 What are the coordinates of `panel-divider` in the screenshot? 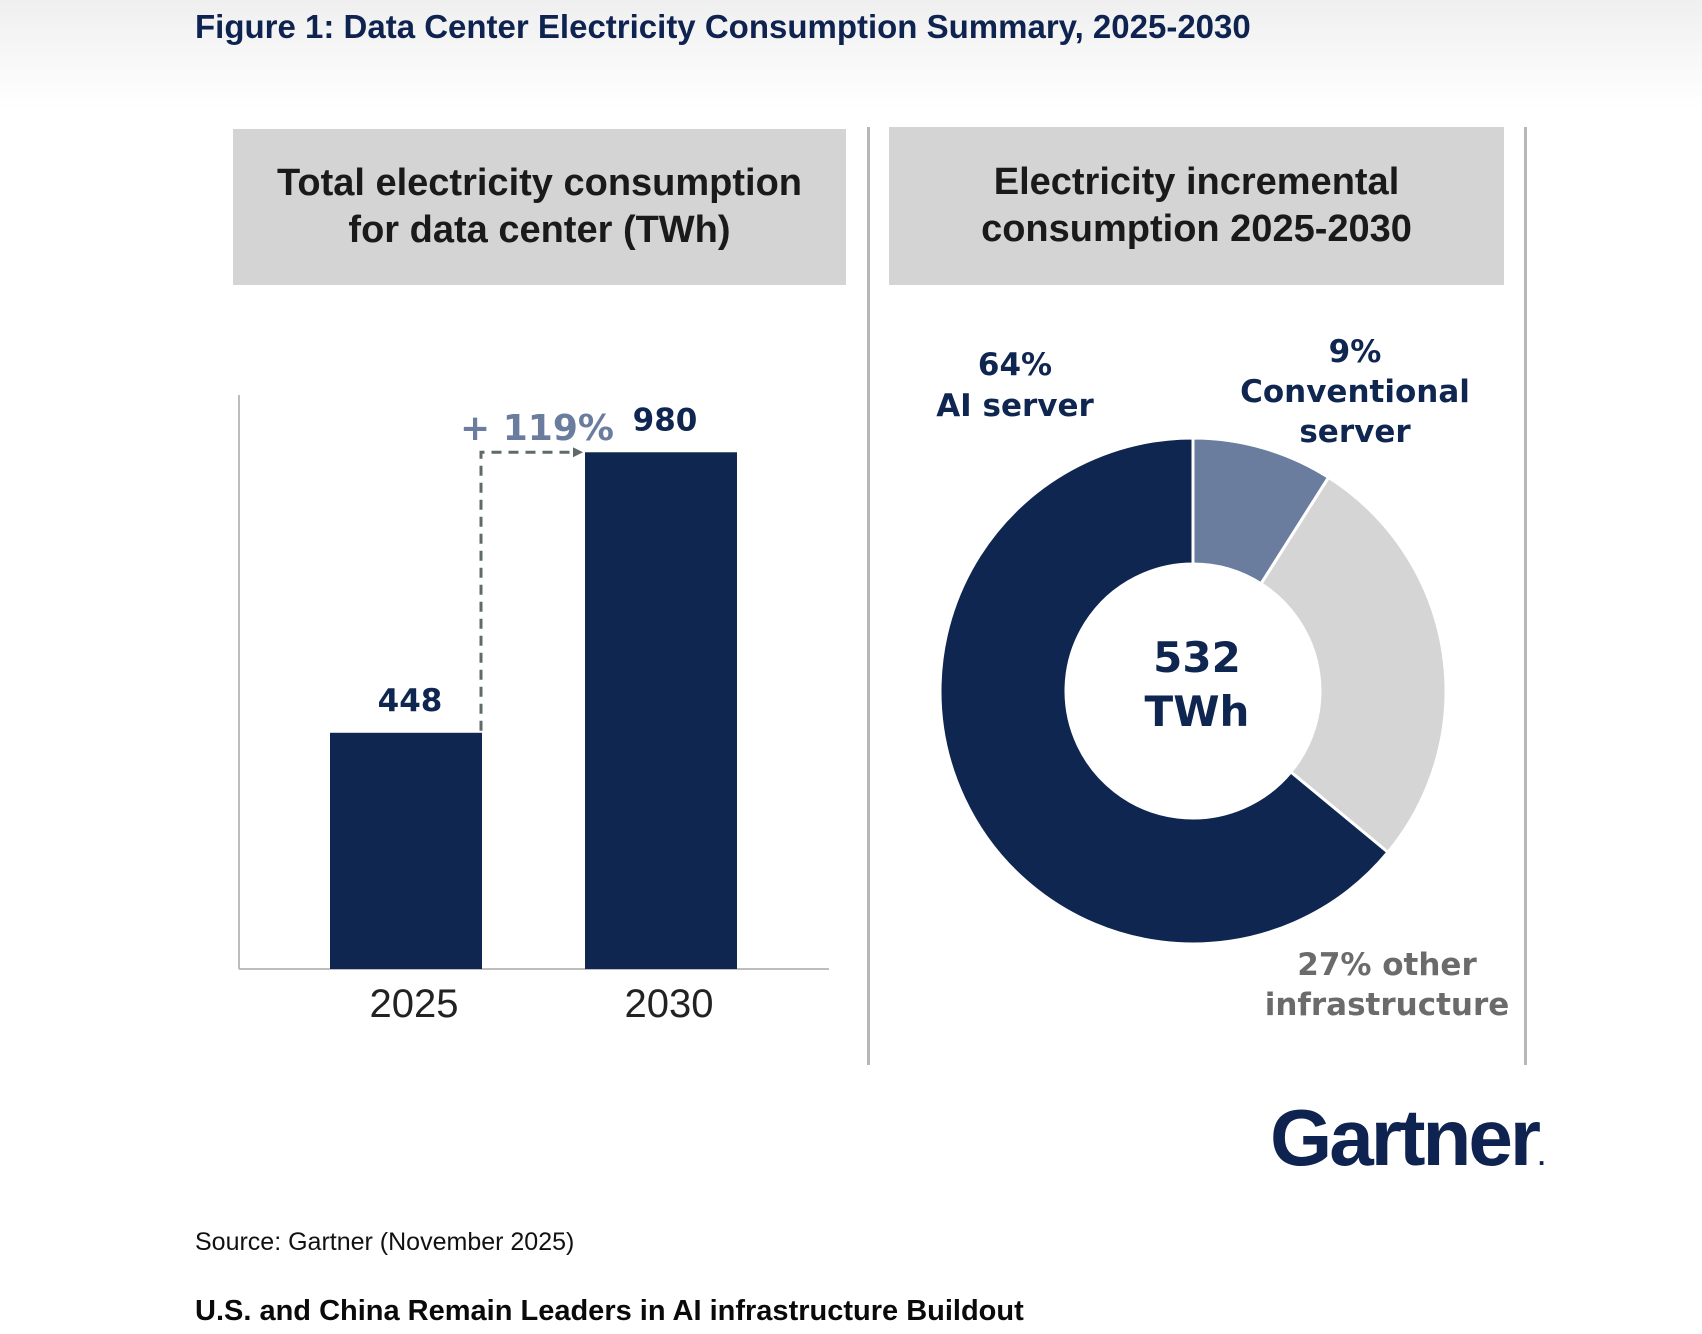 It's located at (868, 596).